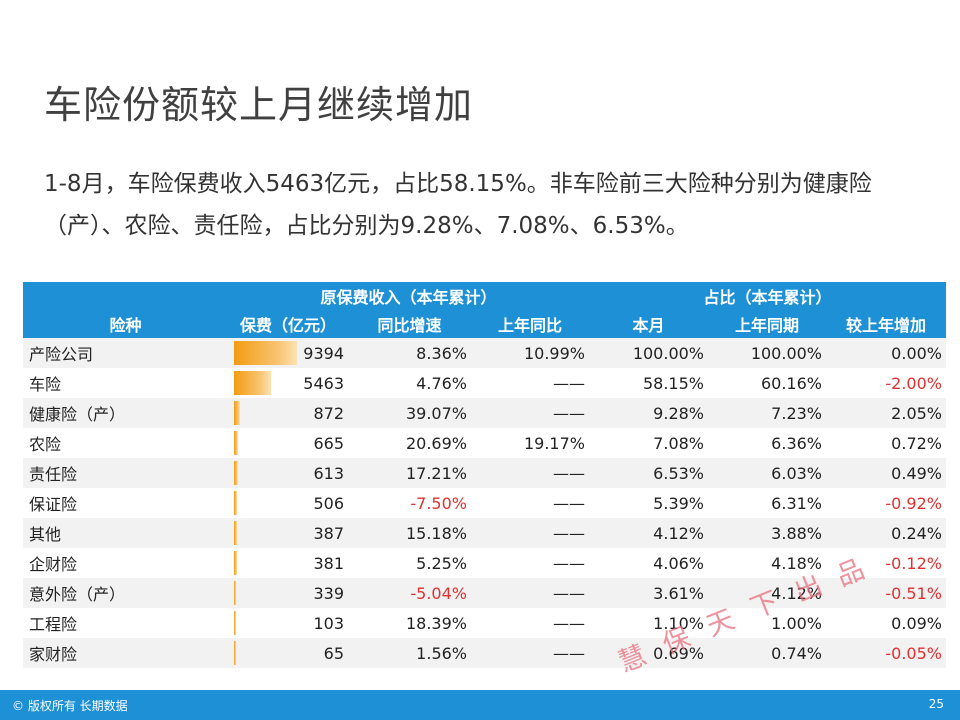  Describe the element at coordinates (886, 353) in the screenshot. I see `row-share-change: 0.00%` at that location.